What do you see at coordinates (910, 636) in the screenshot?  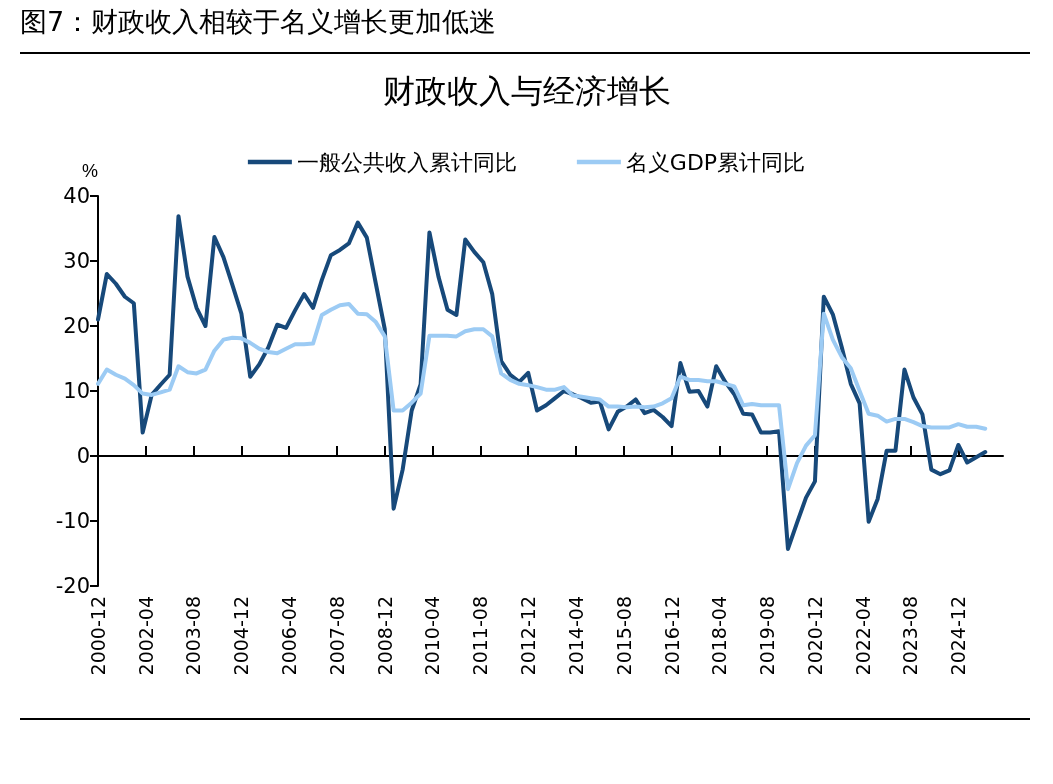 I see `x-tick-label: 2023-08` at bounding box center [910, 636].